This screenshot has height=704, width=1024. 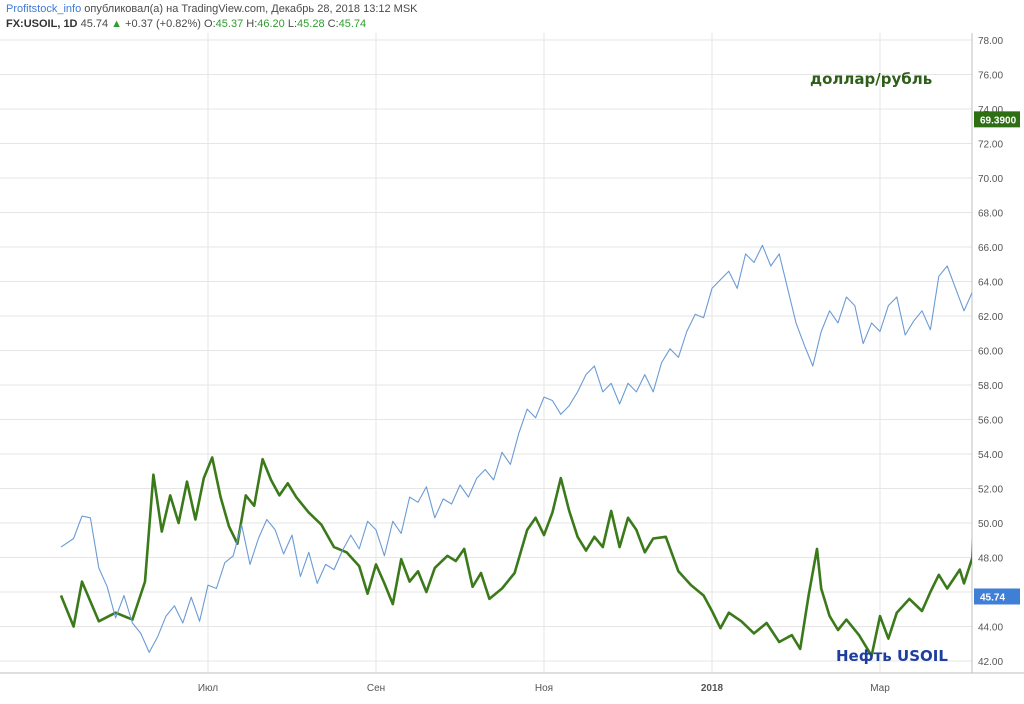 What do you see at coordinates (163, 24) in the screenshot?
I see `change-value: +0.37 (+0.82%)` at bounding box center [163, 24].